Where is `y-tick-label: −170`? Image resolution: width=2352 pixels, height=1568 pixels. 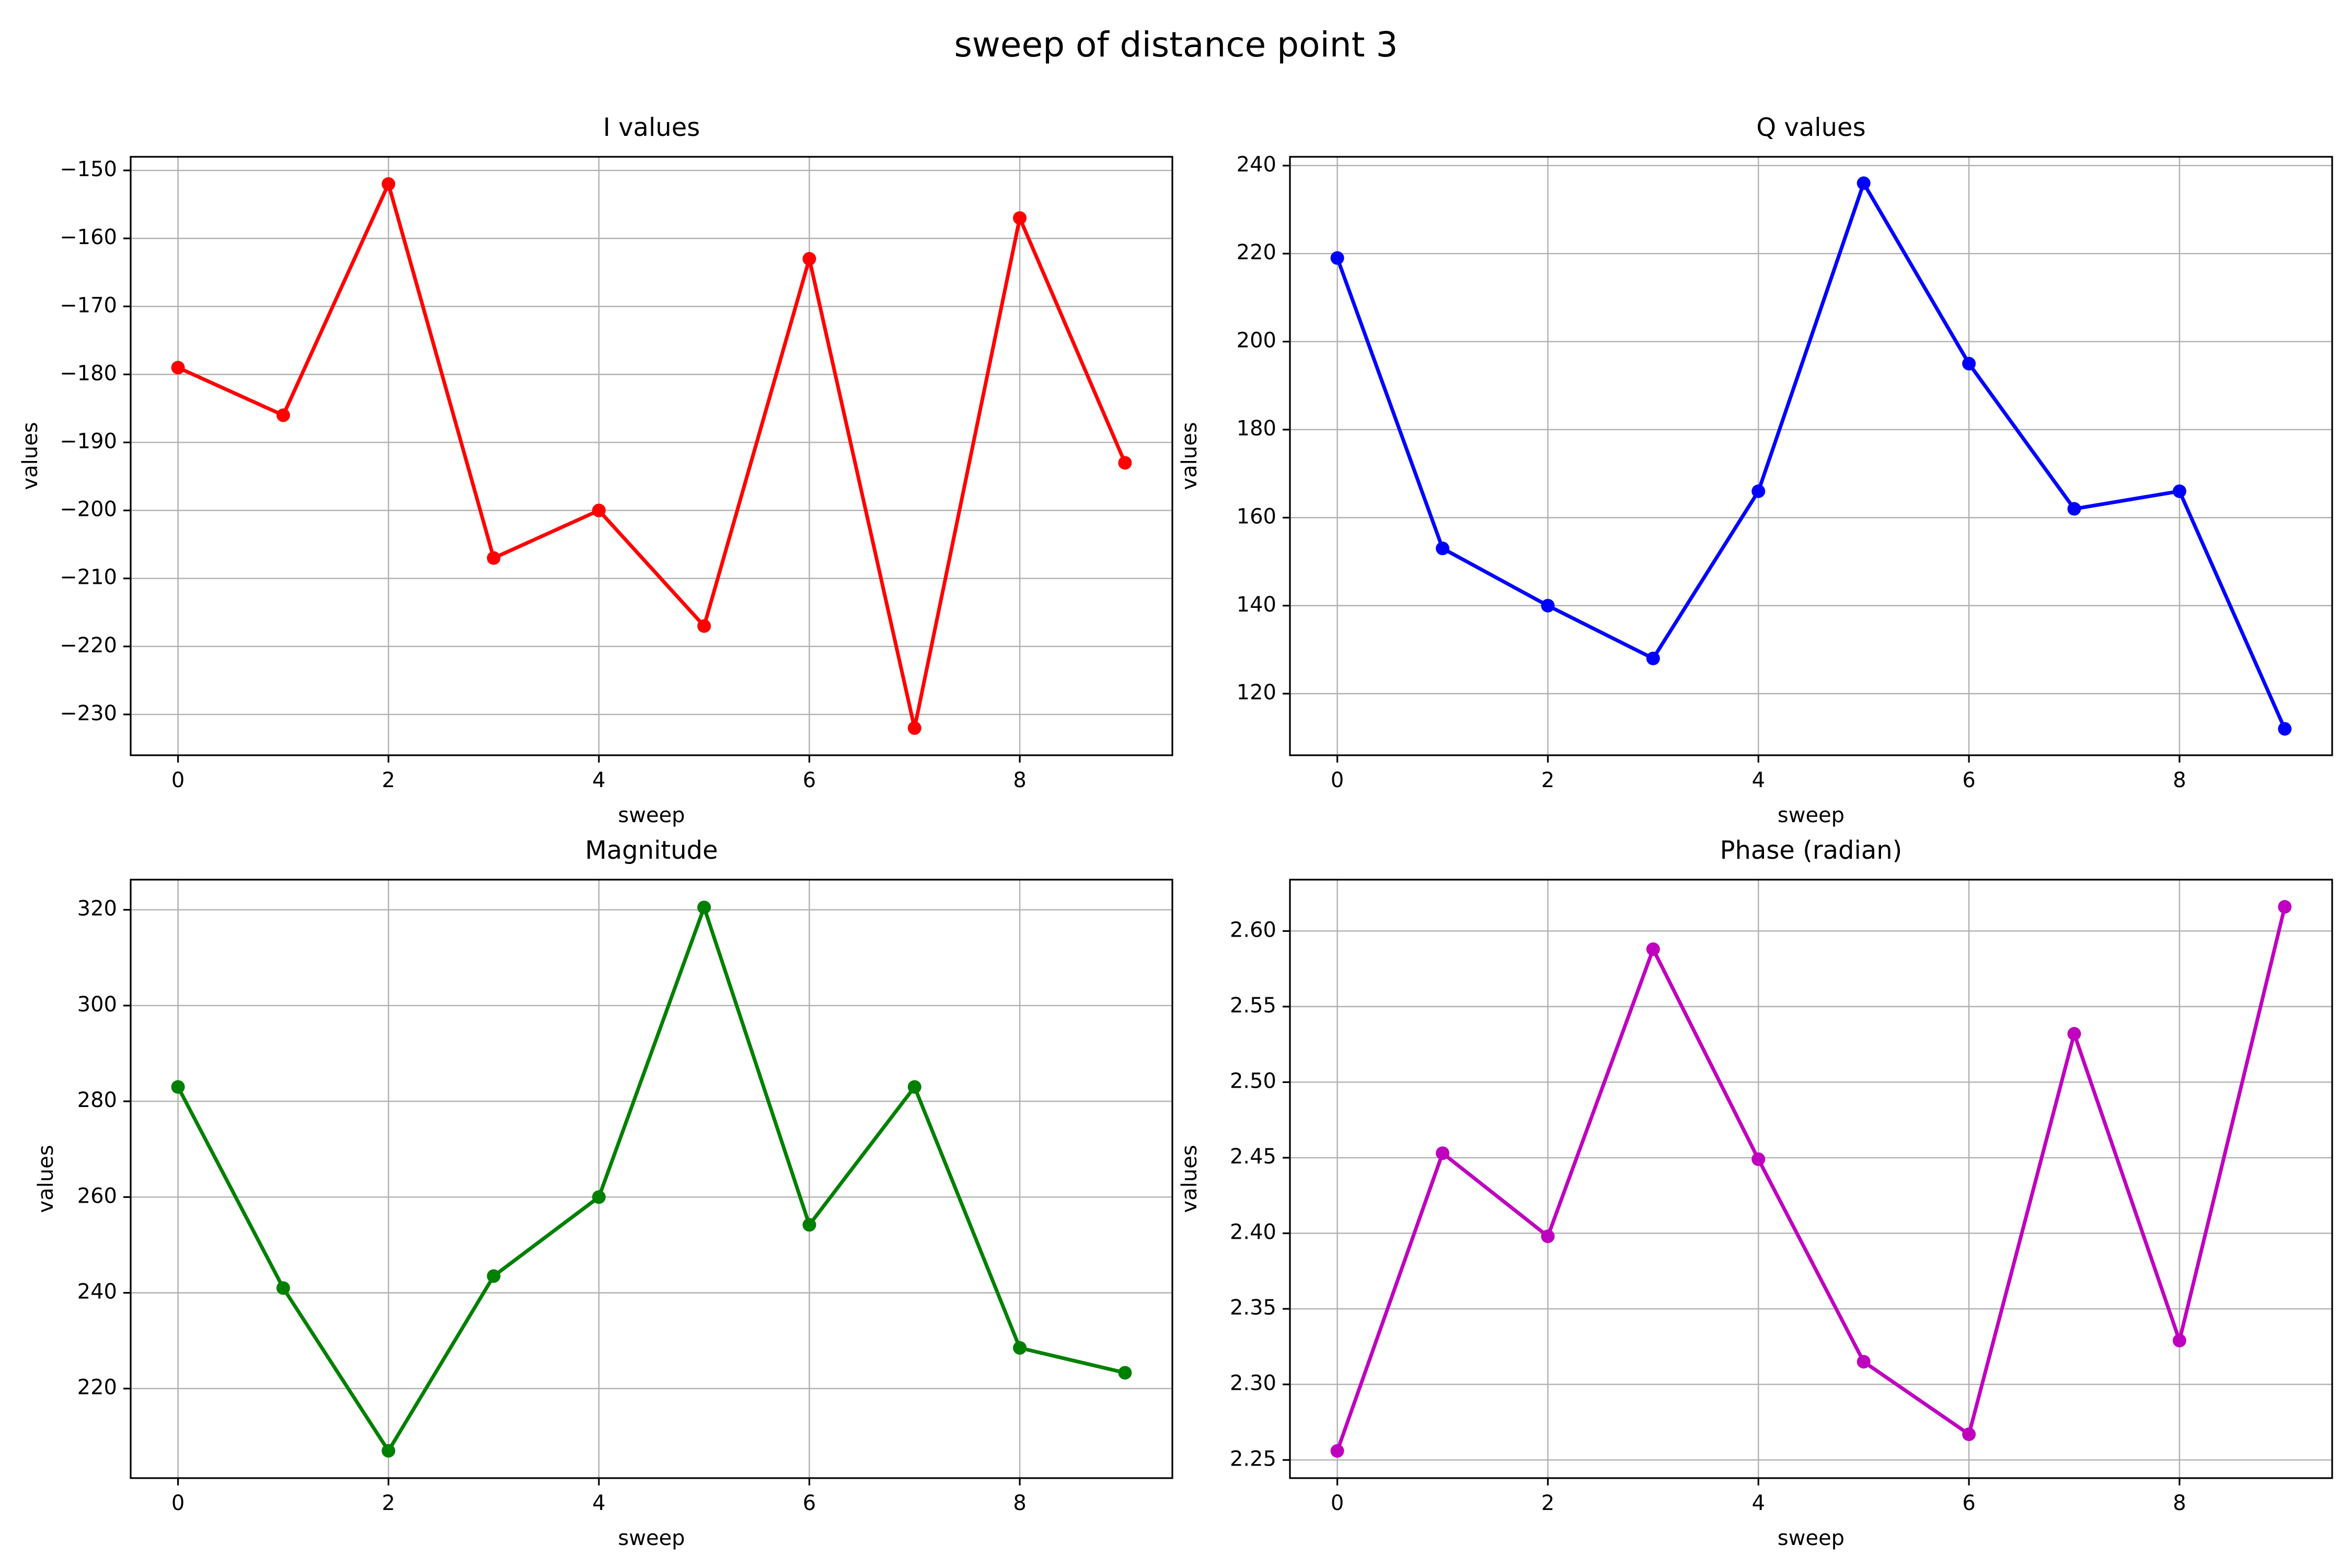 y-tick-label: −170 is located at coordinates (88, 305).